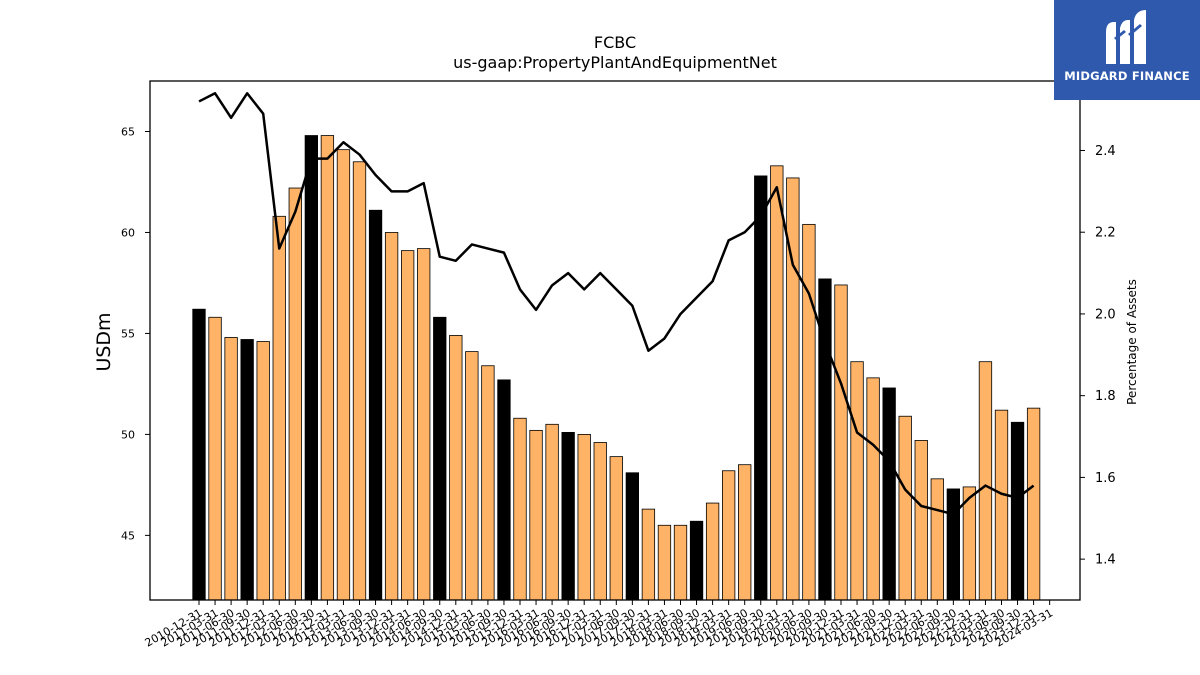 This screenshot has width=1200, height=675. Describe the element at coordinates (1105, 560) in the screenshot. I see `y2-tick-label: 1.4` at that location.